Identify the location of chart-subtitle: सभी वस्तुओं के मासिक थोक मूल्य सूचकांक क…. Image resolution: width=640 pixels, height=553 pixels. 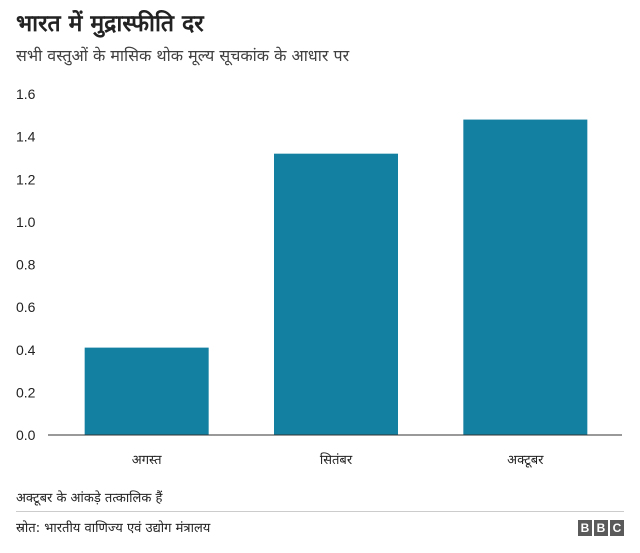
(183, 55).